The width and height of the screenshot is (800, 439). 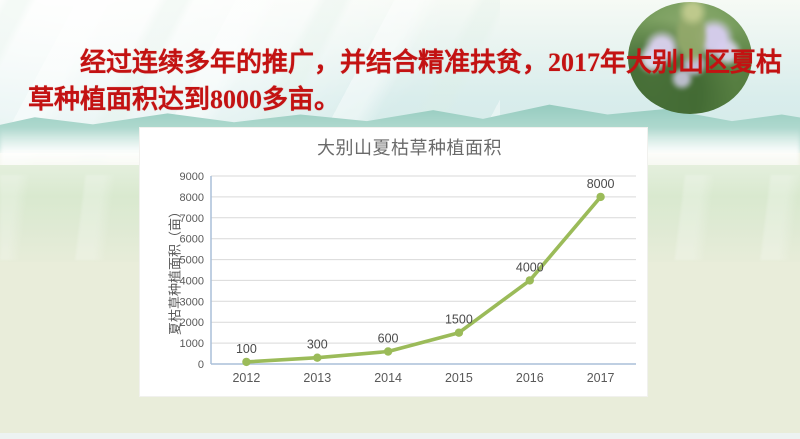 What do you see at coordinates (192, 219) in the screenshot?
I see `svg-text: 7000` at bounding box center [192, 219].